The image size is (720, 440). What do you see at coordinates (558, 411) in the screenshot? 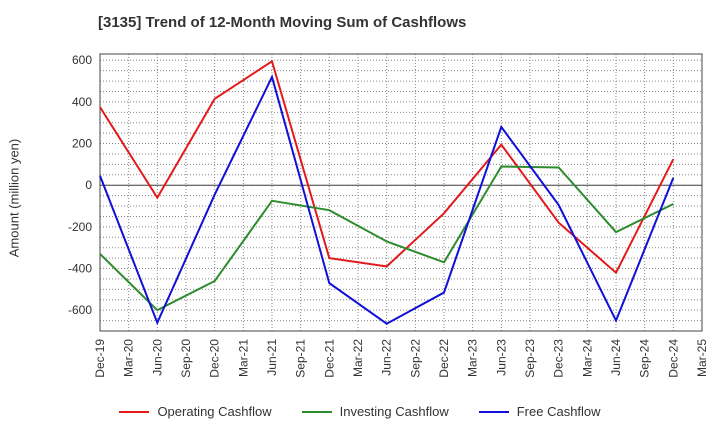
I see `legend-label: Free Cashflow` at bounding box center [558, 411].